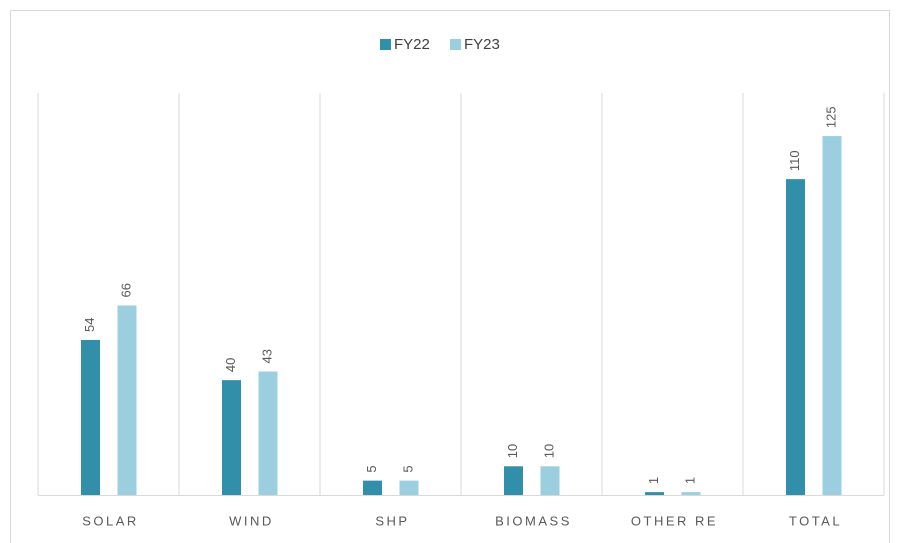 Image resolution: width=901 pixels, height=543 pixels. I want to click on data-label: 54, so click(89, 324).